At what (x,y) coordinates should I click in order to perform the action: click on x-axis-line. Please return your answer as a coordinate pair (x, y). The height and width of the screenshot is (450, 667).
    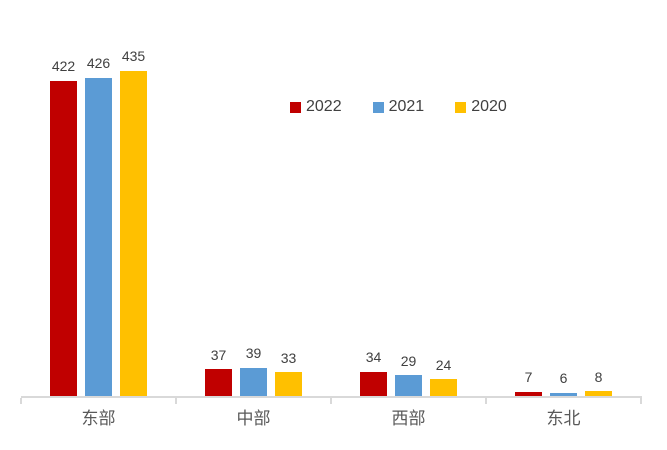
    Looking at the image, I should click on (331, 397).